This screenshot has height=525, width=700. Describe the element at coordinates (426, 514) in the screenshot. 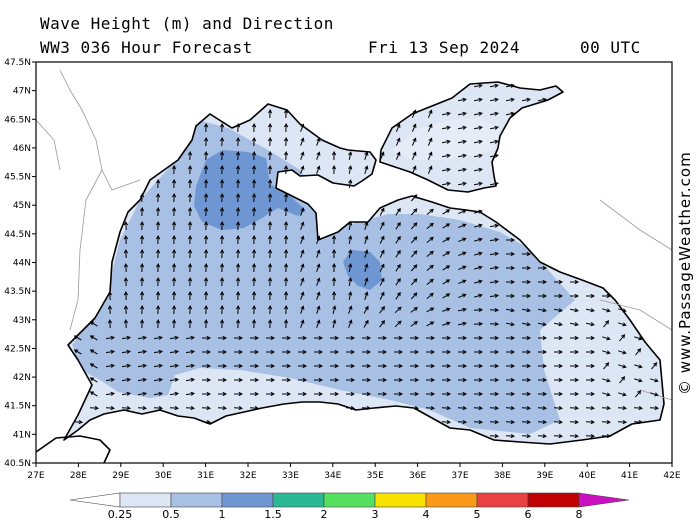

I see `colorbar-label: 4` at that location.